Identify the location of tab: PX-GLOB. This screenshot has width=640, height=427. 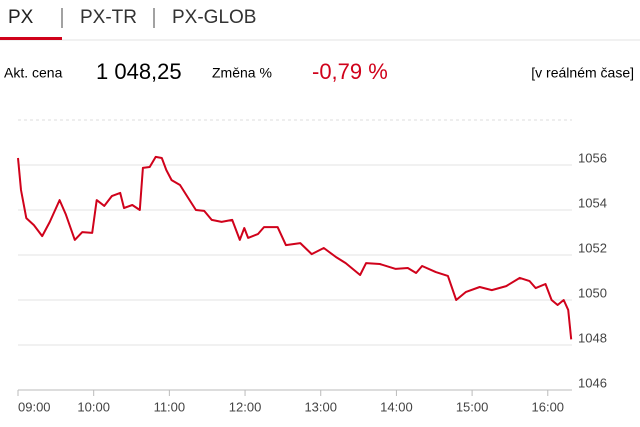
(214, 17).